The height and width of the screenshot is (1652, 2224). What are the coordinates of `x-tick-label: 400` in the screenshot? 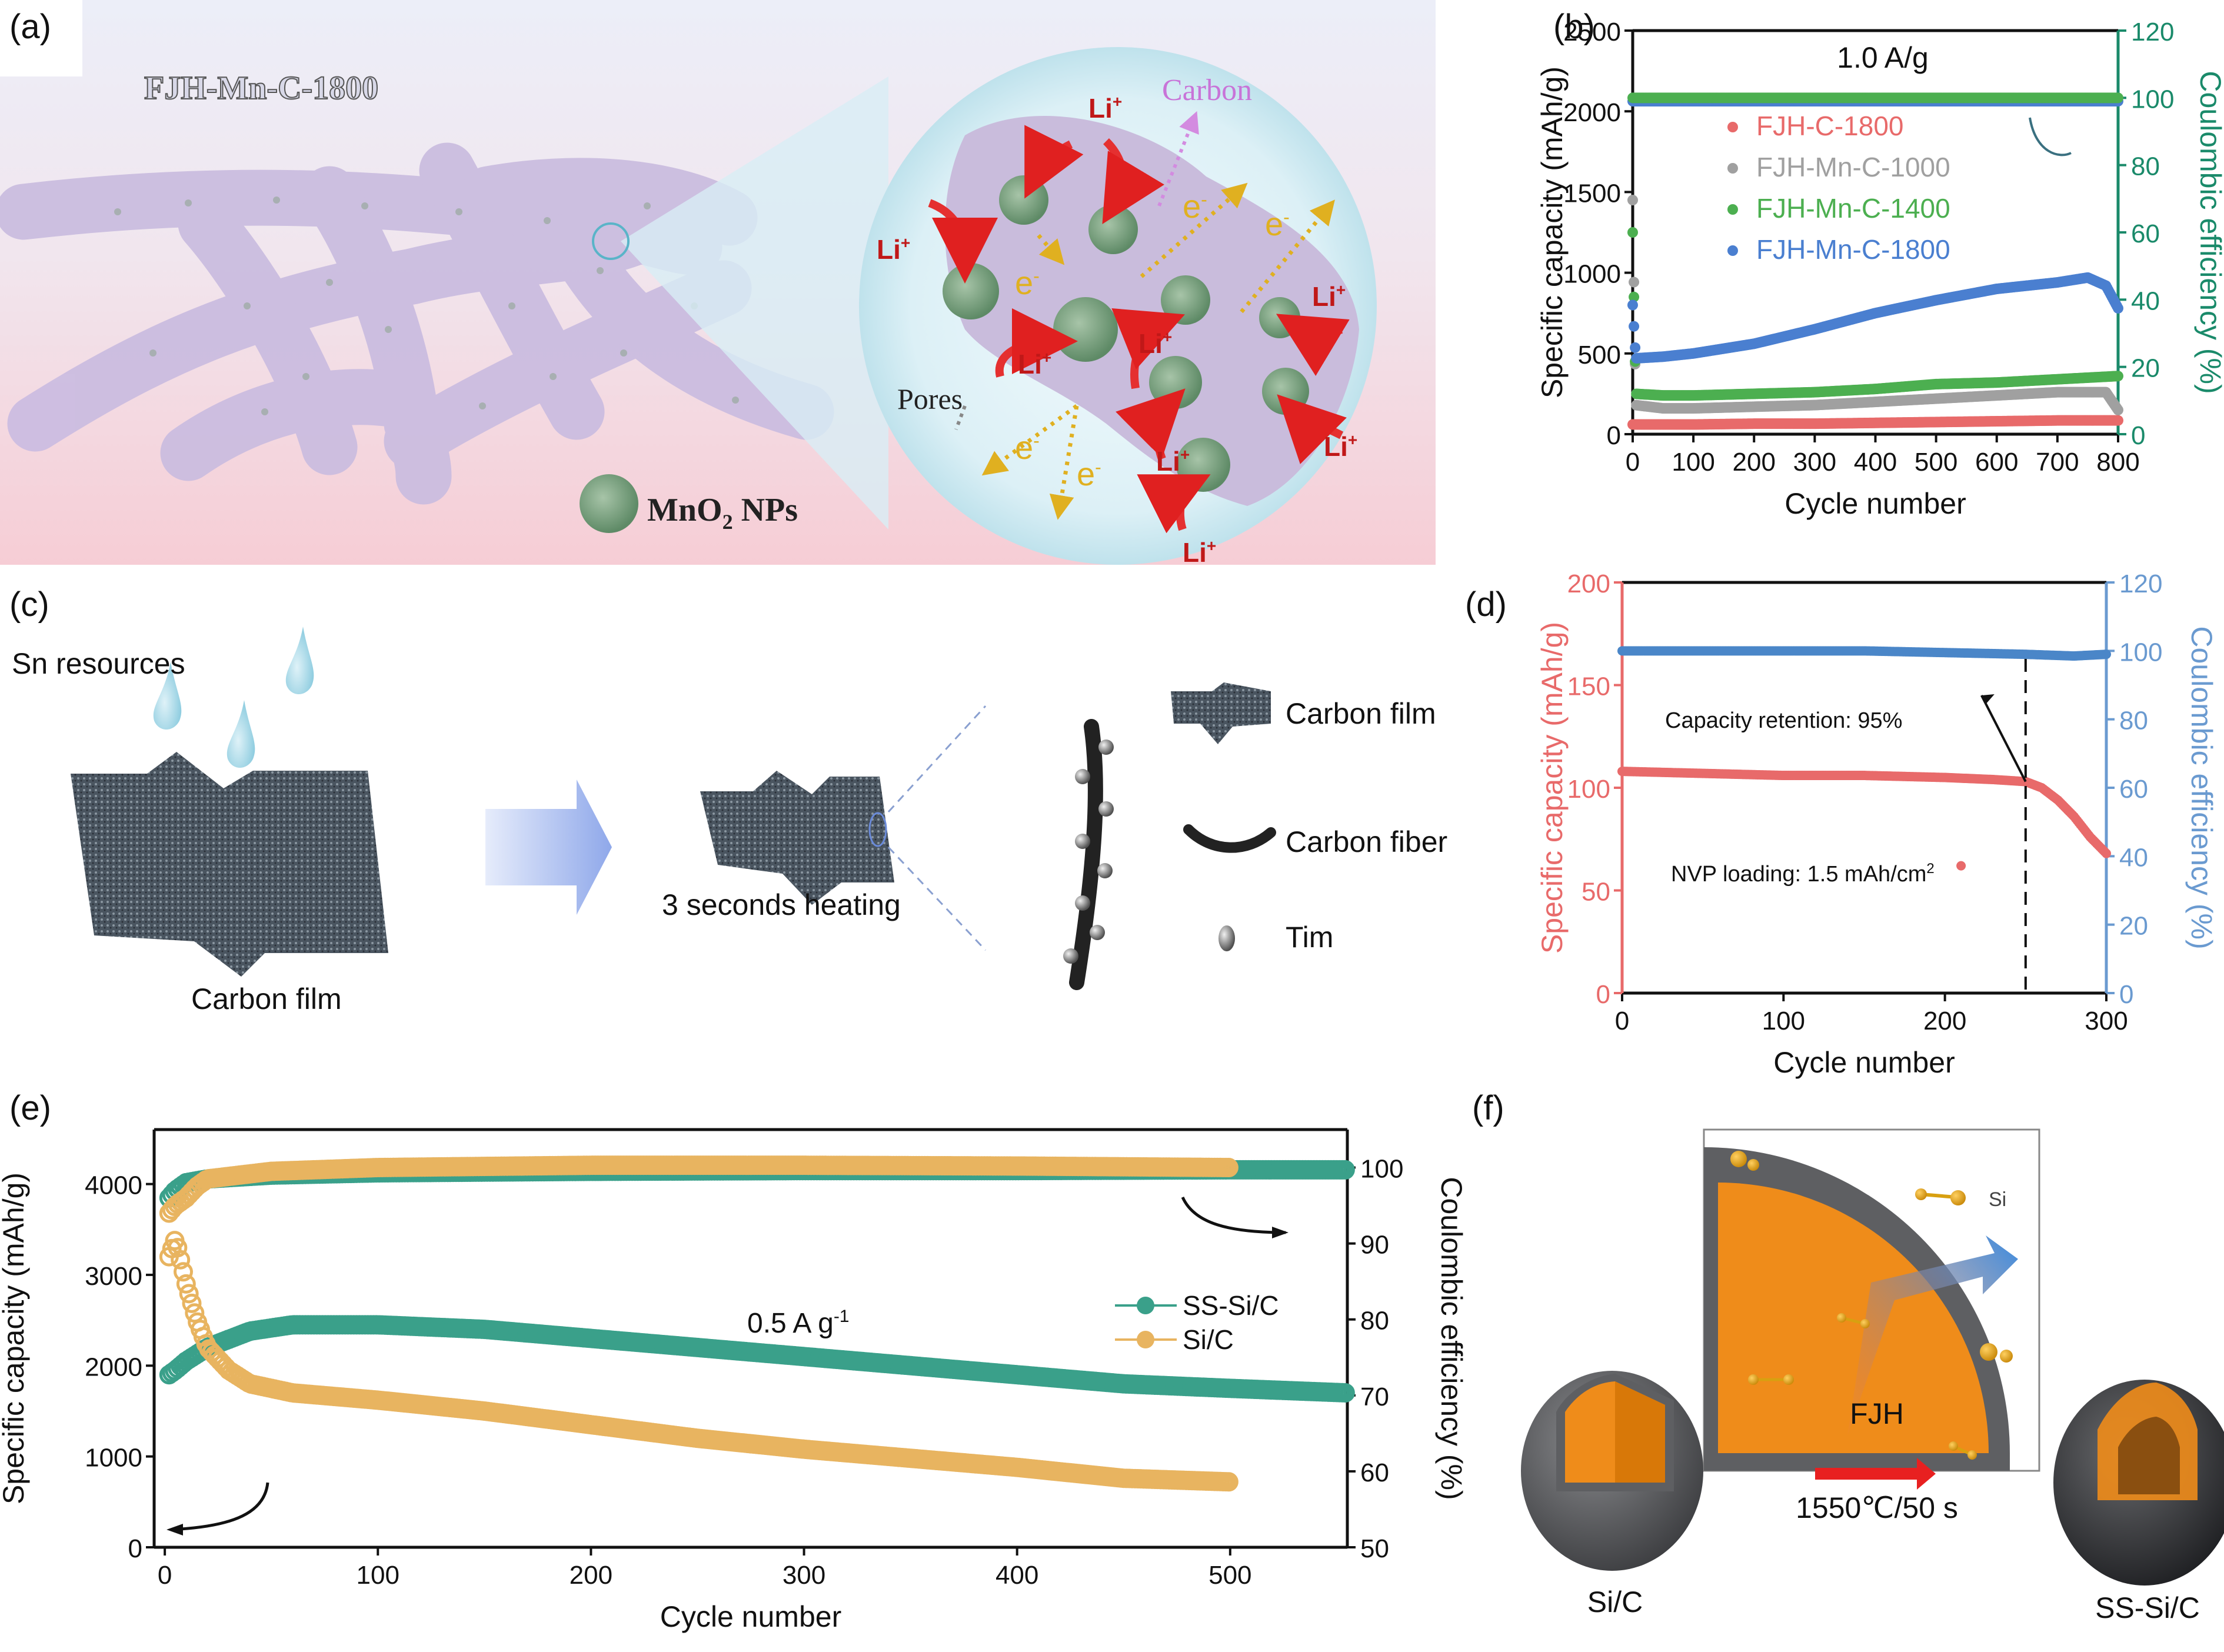 It's located at (1875, 462).